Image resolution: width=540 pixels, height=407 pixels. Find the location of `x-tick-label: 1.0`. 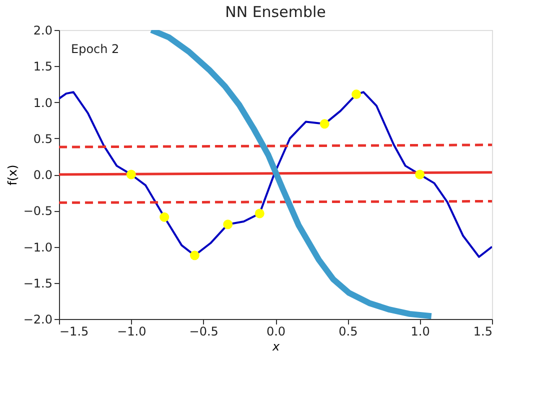

x-tick-label: 1.0 is located at coordinates (420, 331).